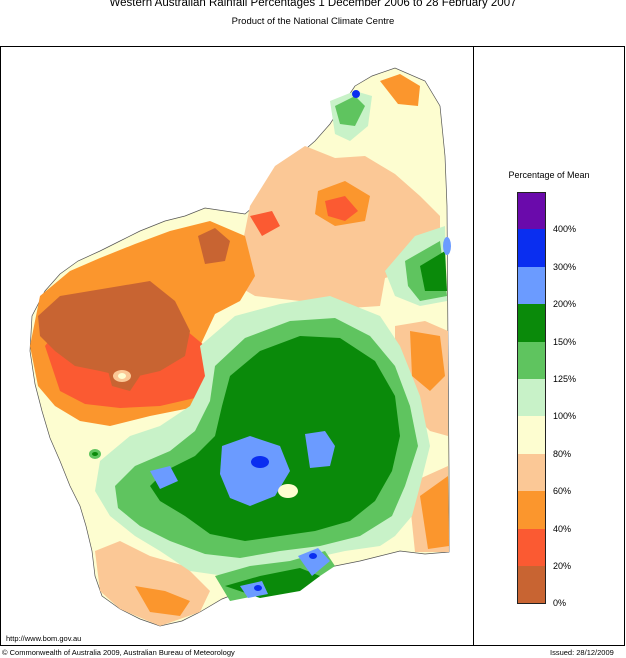 This screenshot has width=626, height=658. I want to click on map-subtitle: Product of the National Climate Centre, so click(313, 21).